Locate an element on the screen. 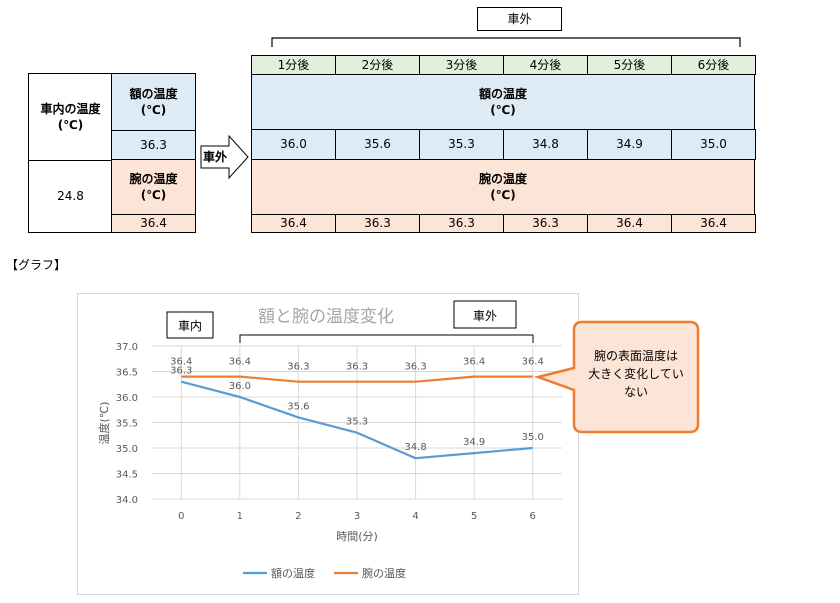 The width and height of the screenshot is (840, 603). forehead-label-outside: 額の温度 (℃) is located at coordinates (503, 102).